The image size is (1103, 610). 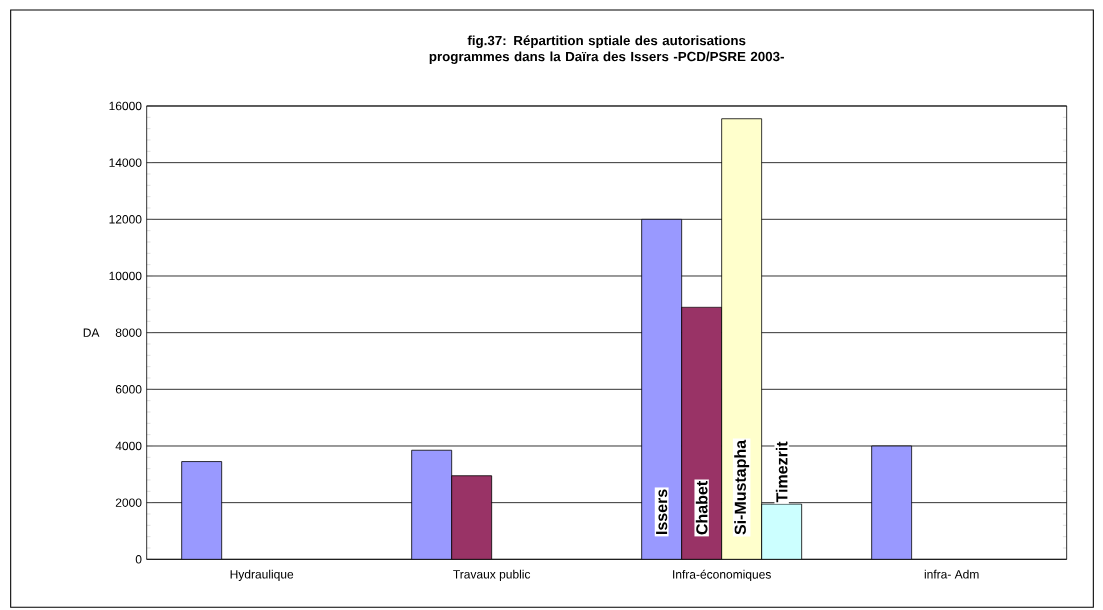 I want to click on y-axis-title: DA, so click(x=91, y=332).